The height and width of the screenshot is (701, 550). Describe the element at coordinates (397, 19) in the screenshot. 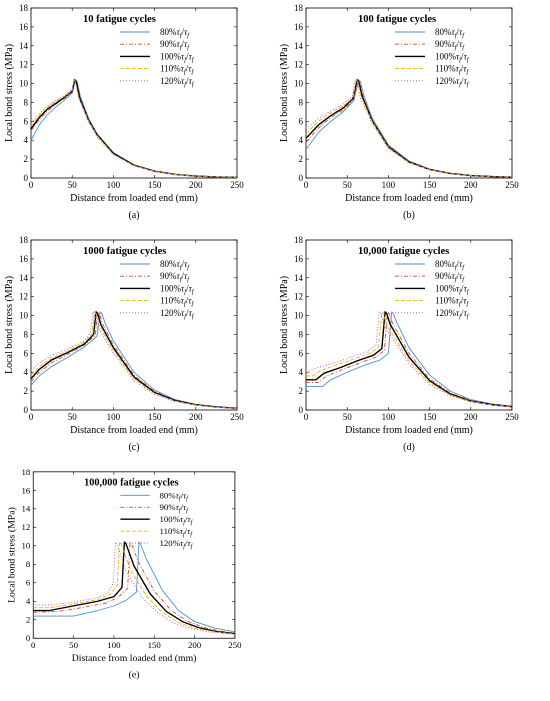

I see `chart-title: 100 fatigue cycles` at that location.